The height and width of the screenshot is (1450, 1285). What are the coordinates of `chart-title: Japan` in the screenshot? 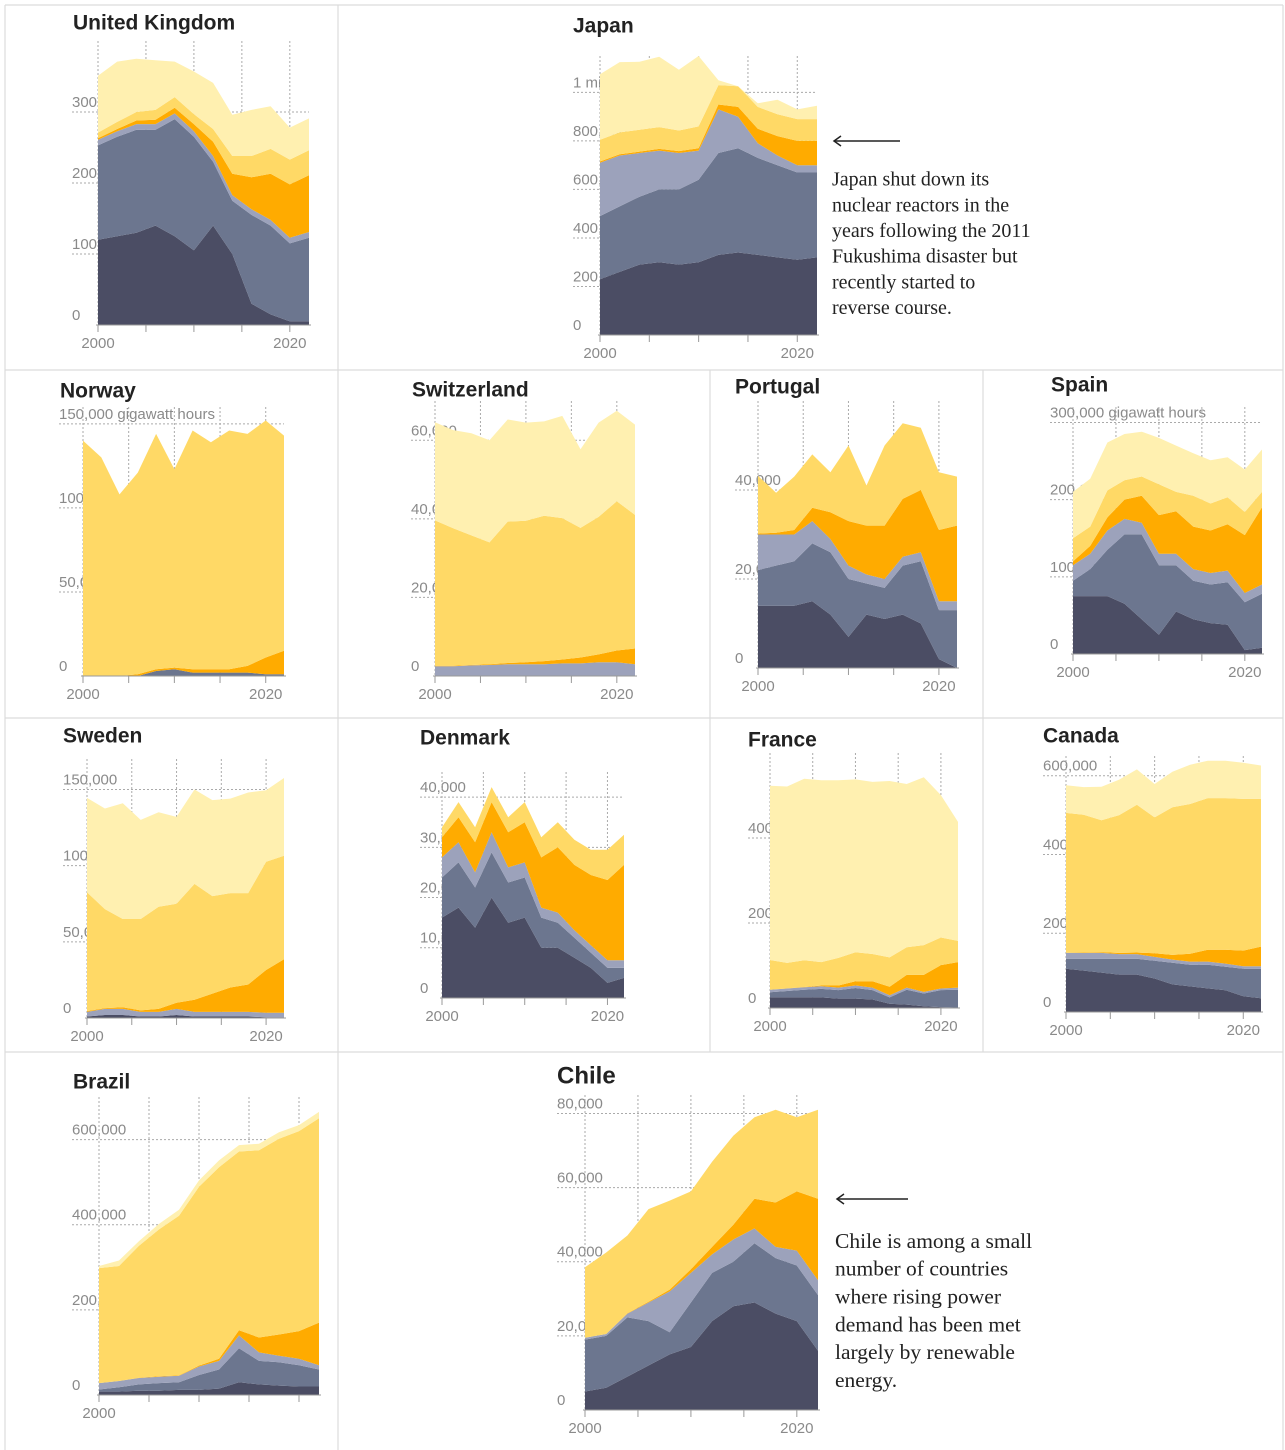 It's located at (603, 26).